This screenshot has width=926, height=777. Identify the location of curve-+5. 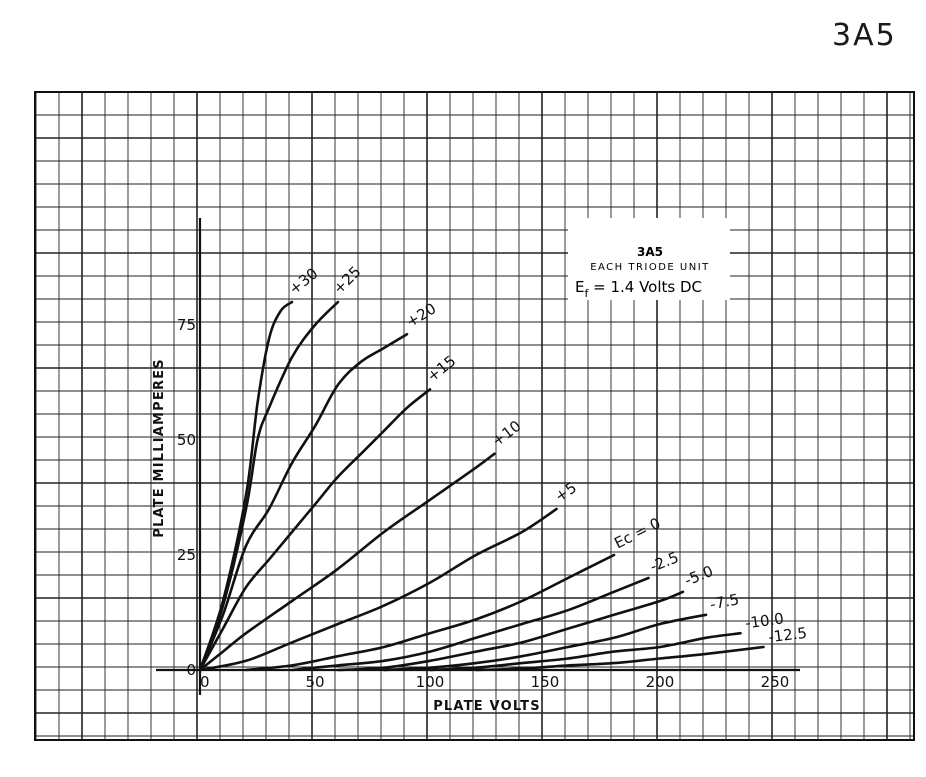
(378, 589).